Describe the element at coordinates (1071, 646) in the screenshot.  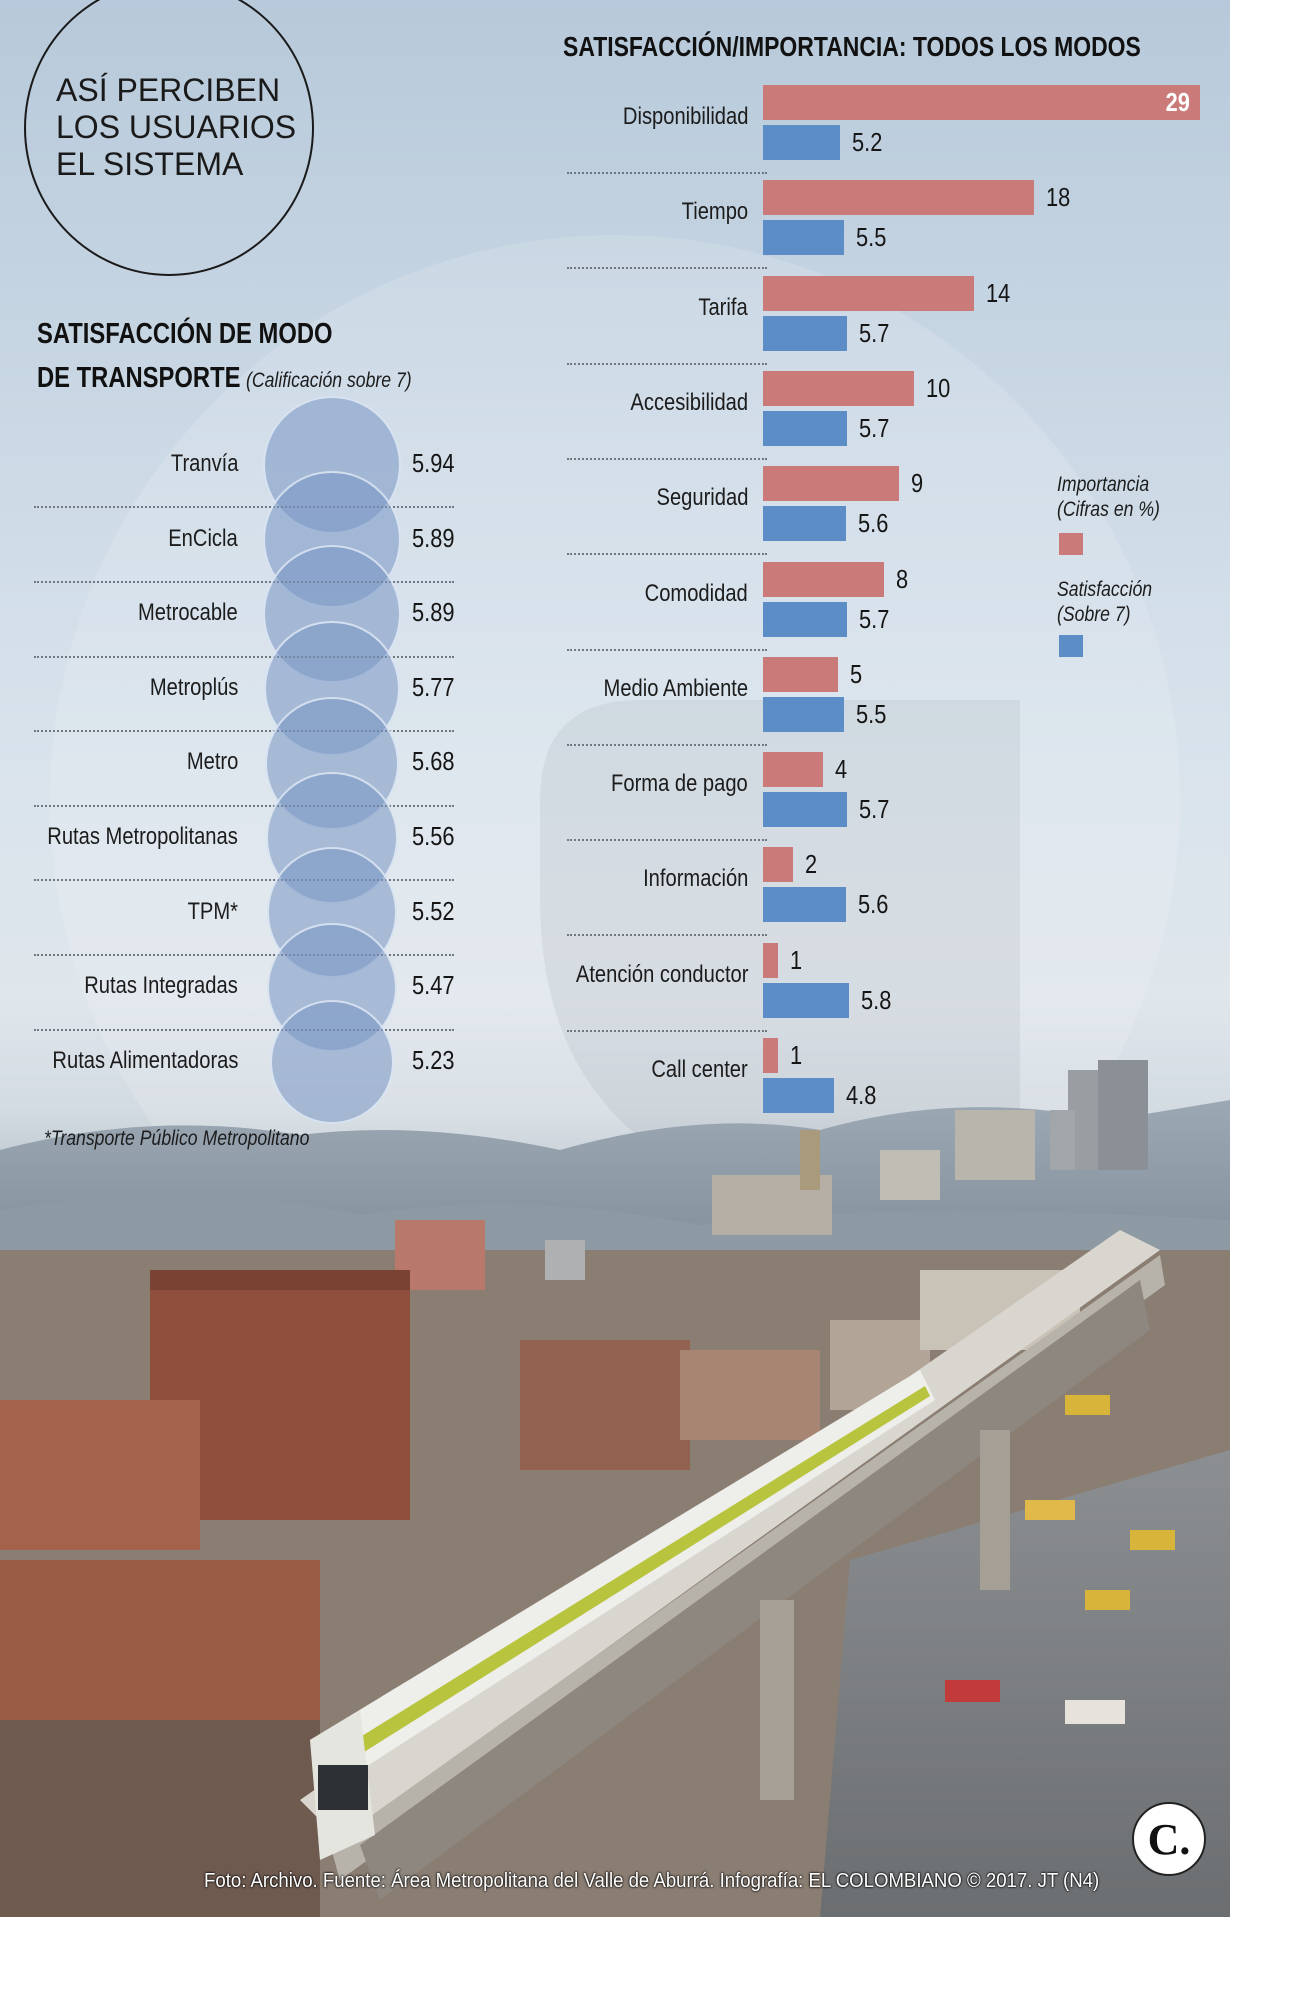
I see `legend-satisfaction-swatch` at that location.